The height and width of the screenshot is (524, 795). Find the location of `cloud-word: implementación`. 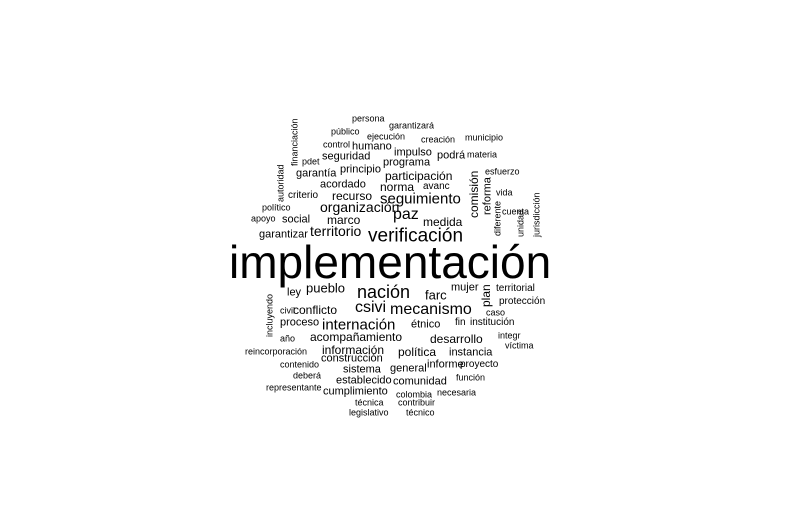

cloud-word: implementación is located at coordinates (390, 262).